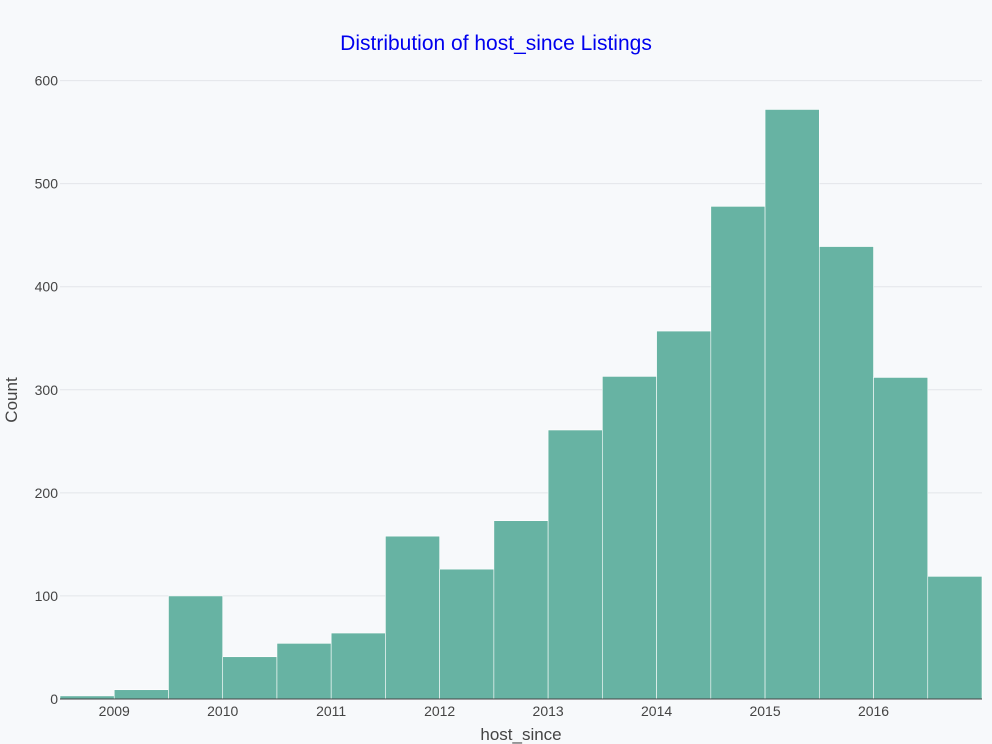 The image size is (992, 744). I want to click on y-tick-label: 600, so click(47, 81).